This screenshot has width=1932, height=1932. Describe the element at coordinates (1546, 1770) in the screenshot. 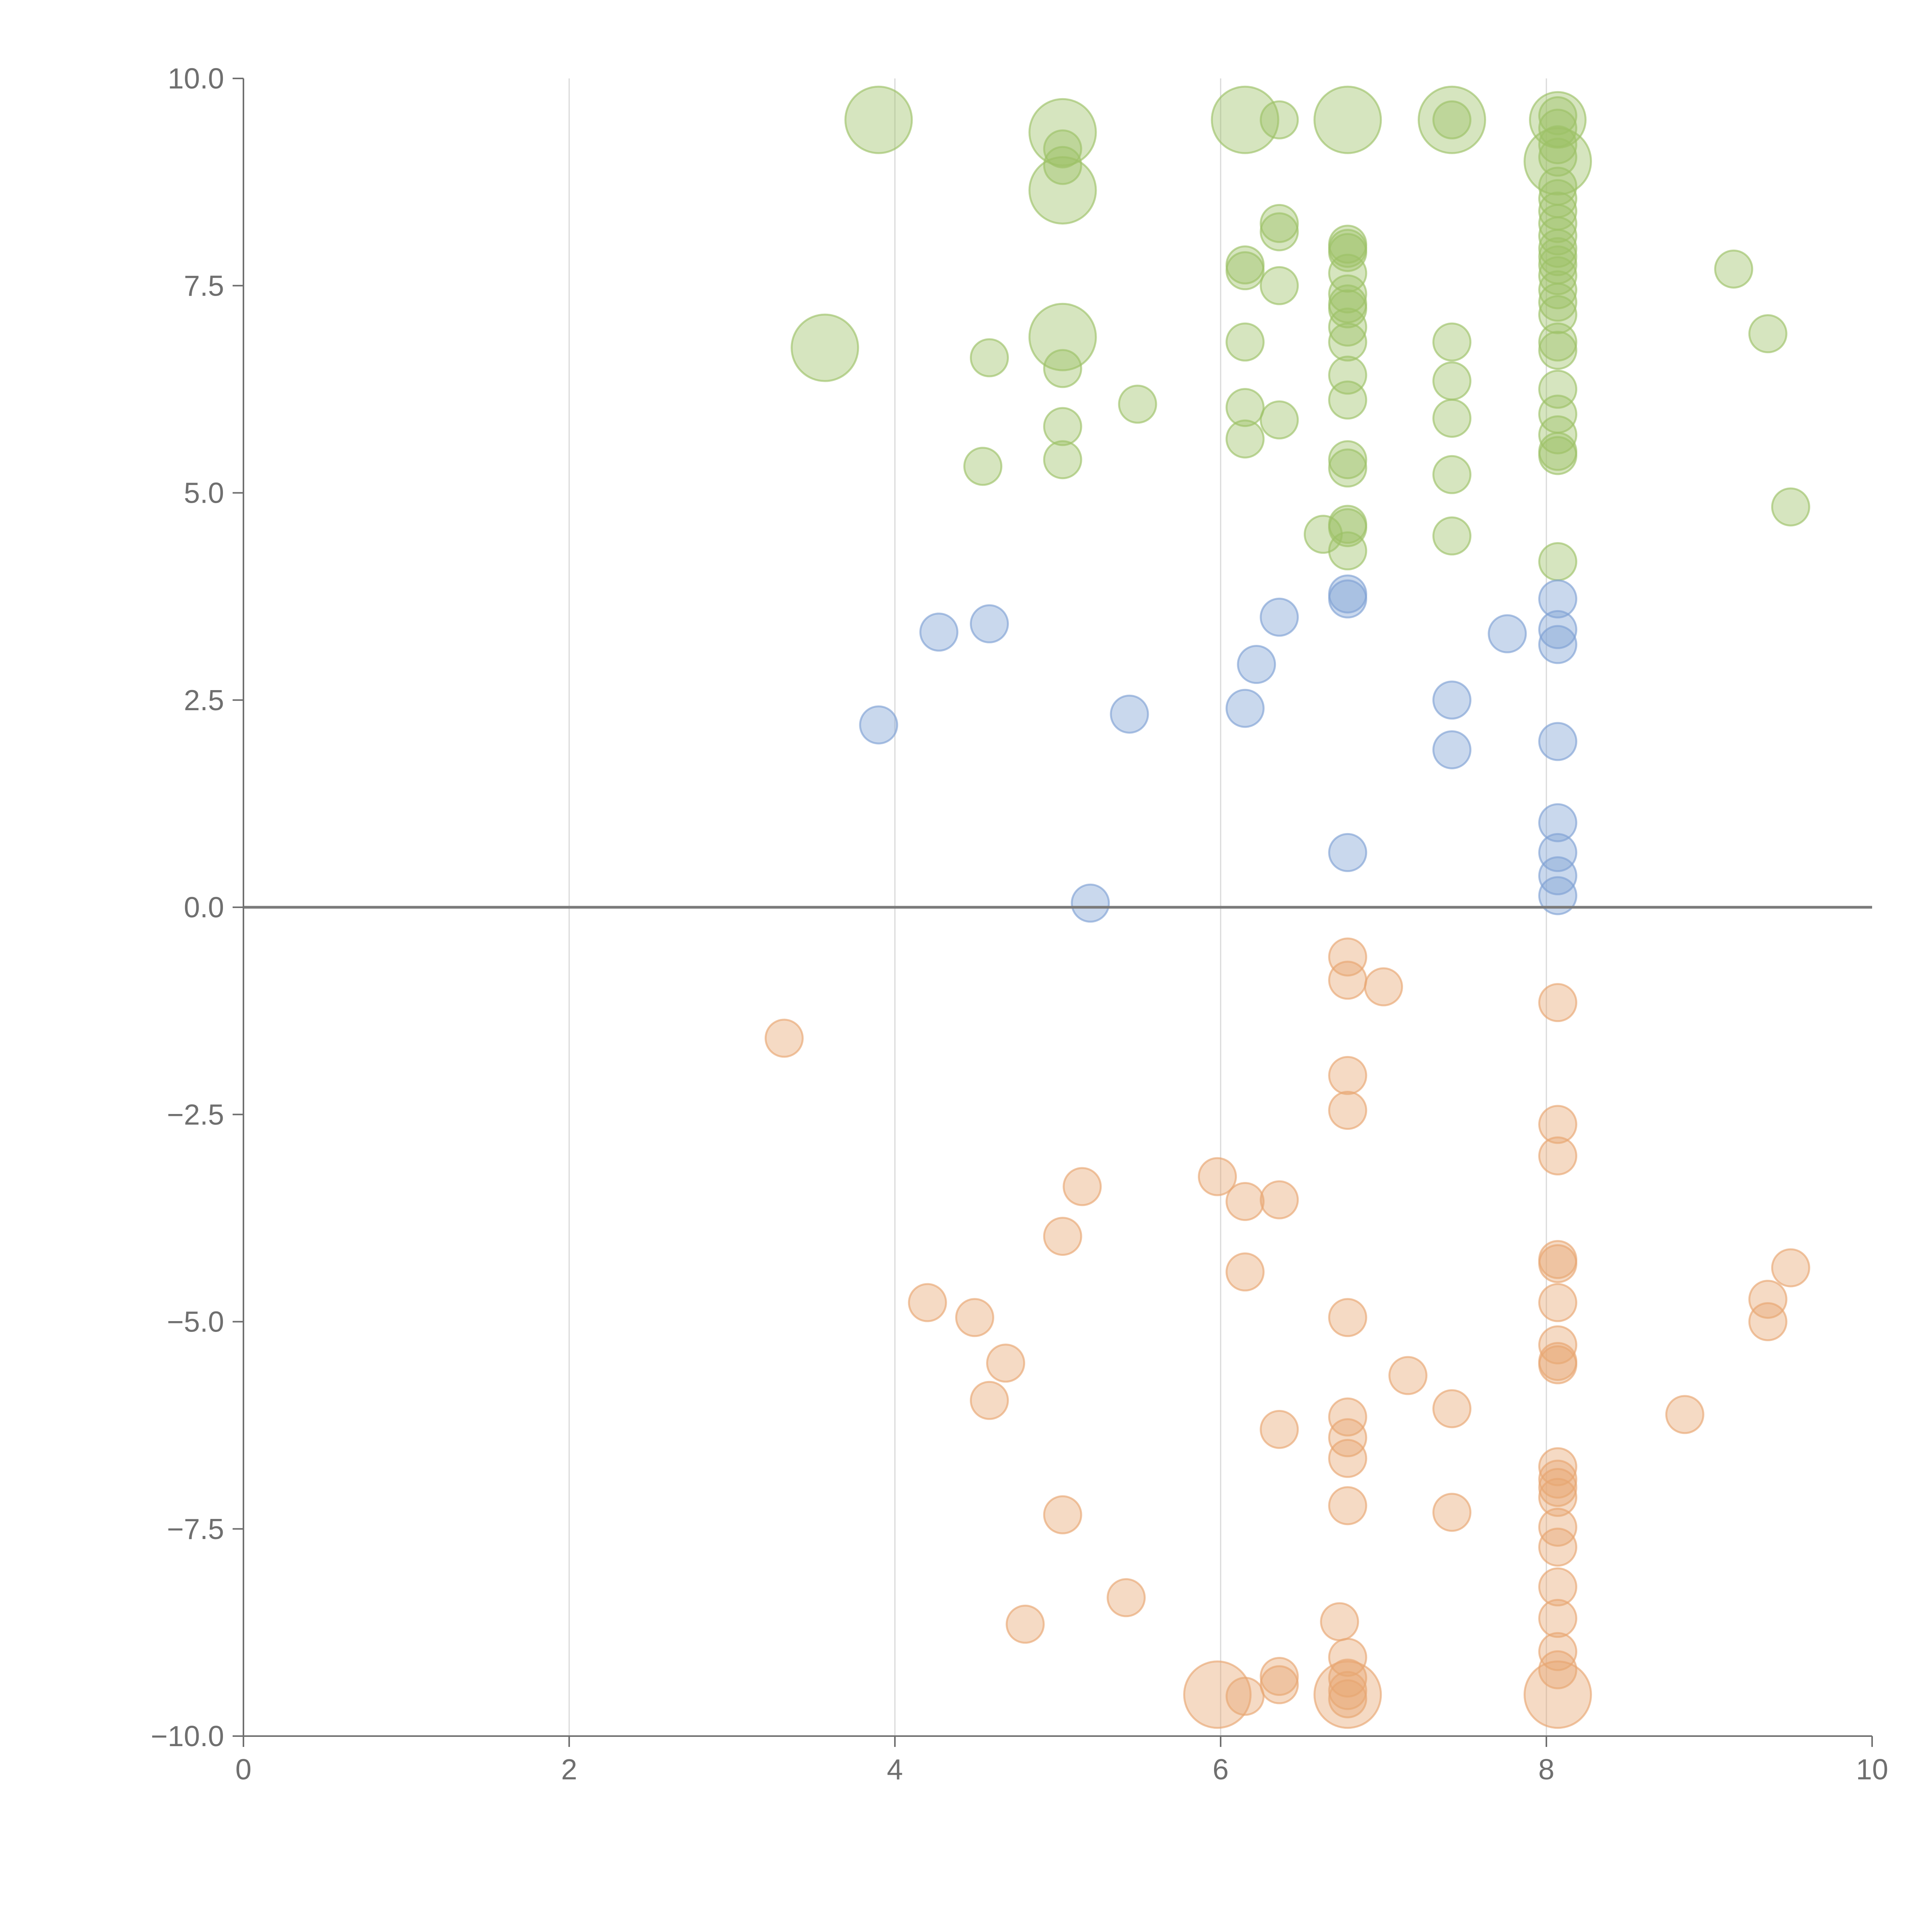

I see `x-tick-label: 8` at that location.